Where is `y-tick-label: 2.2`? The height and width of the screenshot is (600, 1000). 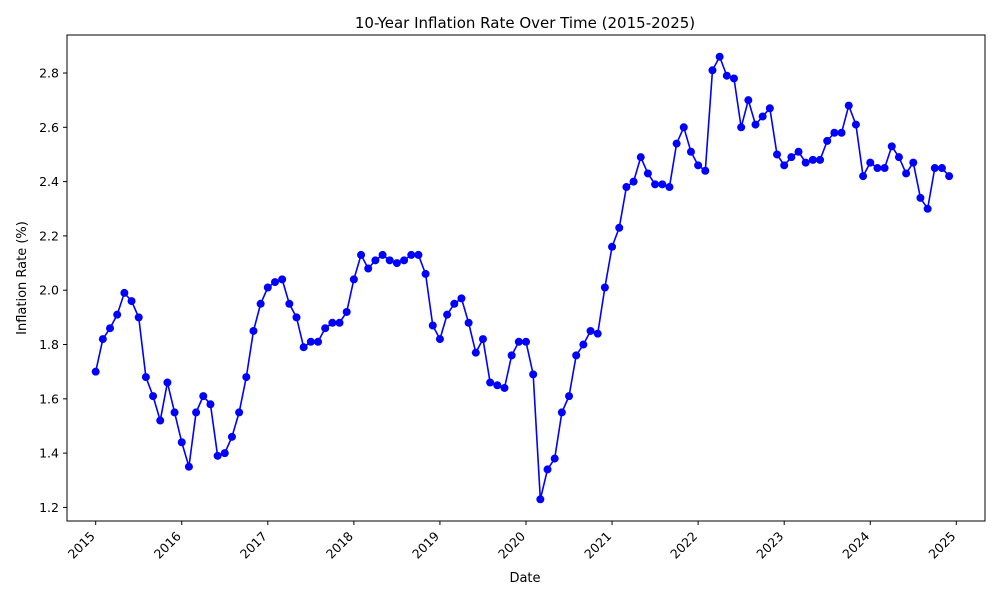
y-tick-label: 2.2 is located at coordinates (49, 235).